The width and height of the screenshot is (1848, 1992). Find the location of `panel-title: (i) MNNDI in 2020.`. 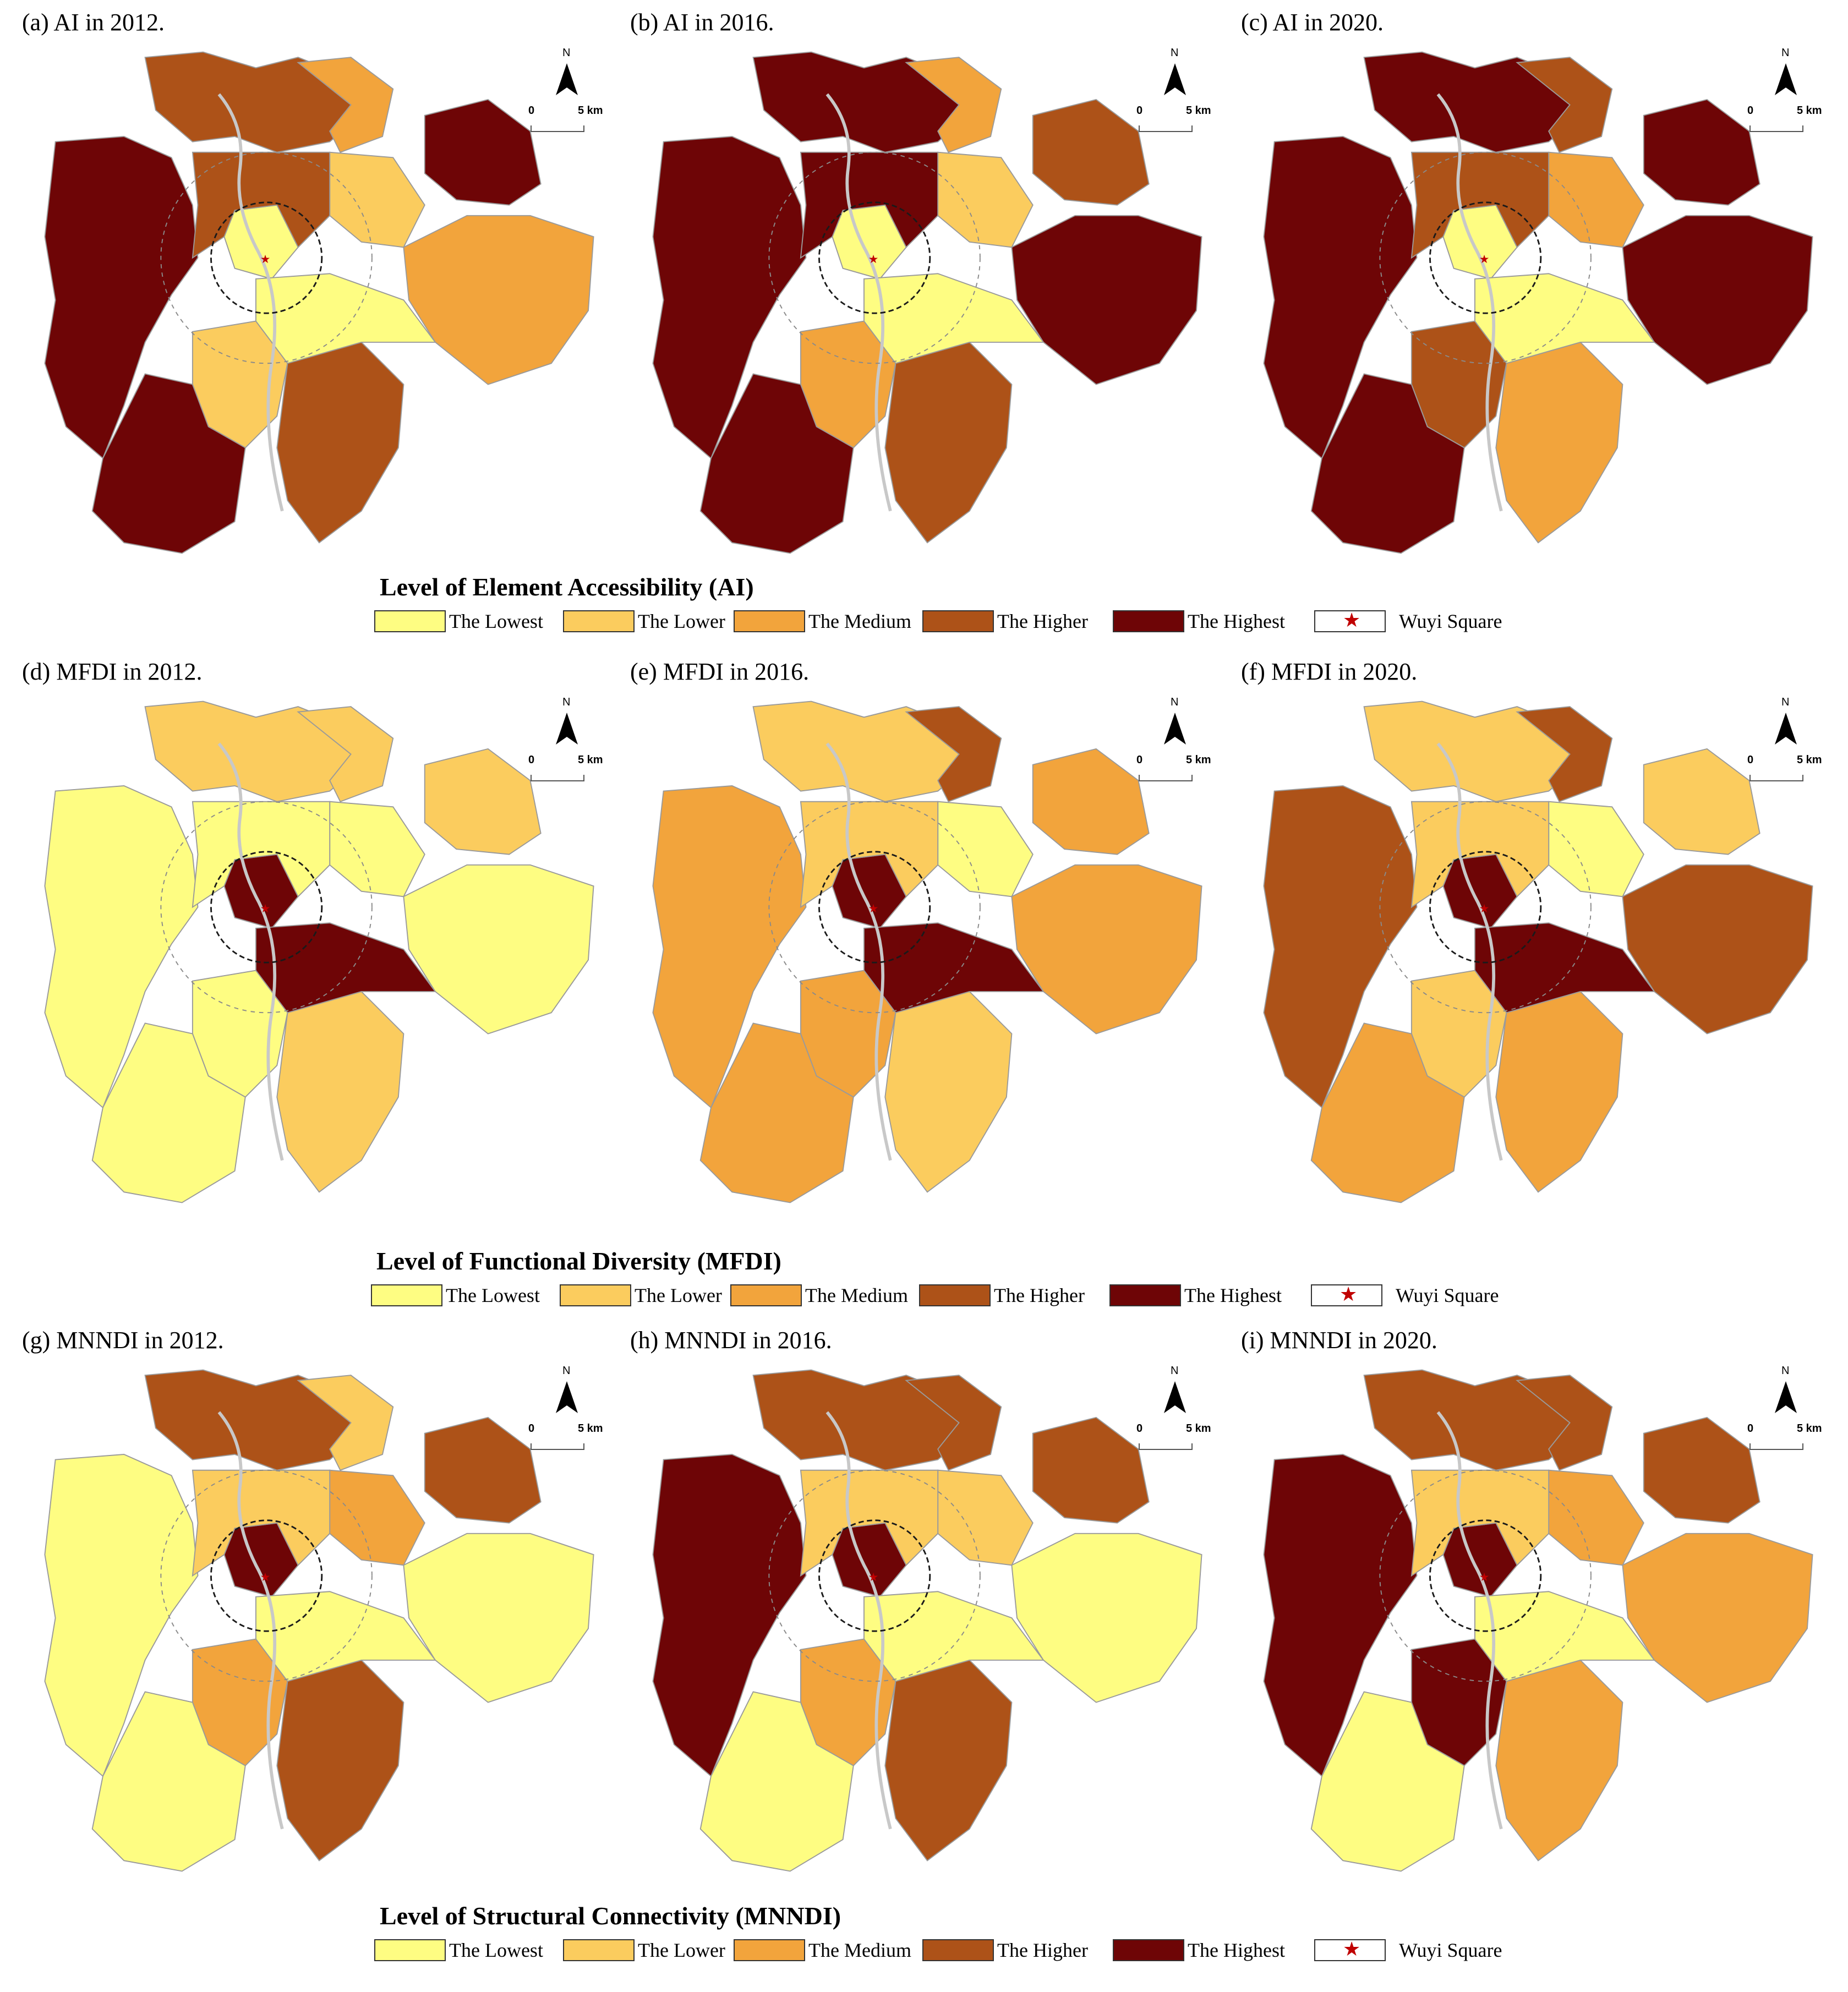

panel-title: (i) MNNDI in 2020. is located at coordinates (1339, 1340).